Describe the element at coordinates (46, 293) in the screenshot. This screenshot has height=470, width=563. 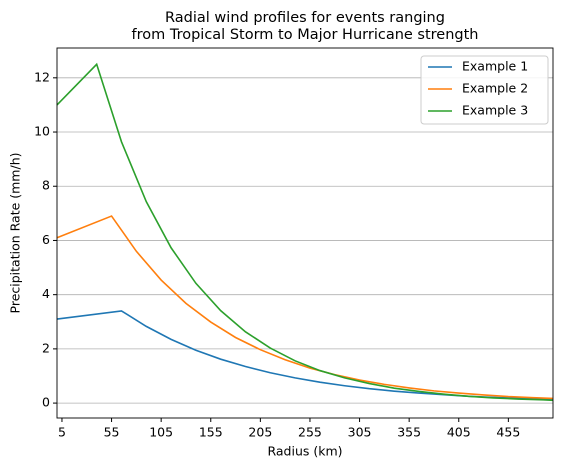
I see `y-tick-label: 4` at that location.